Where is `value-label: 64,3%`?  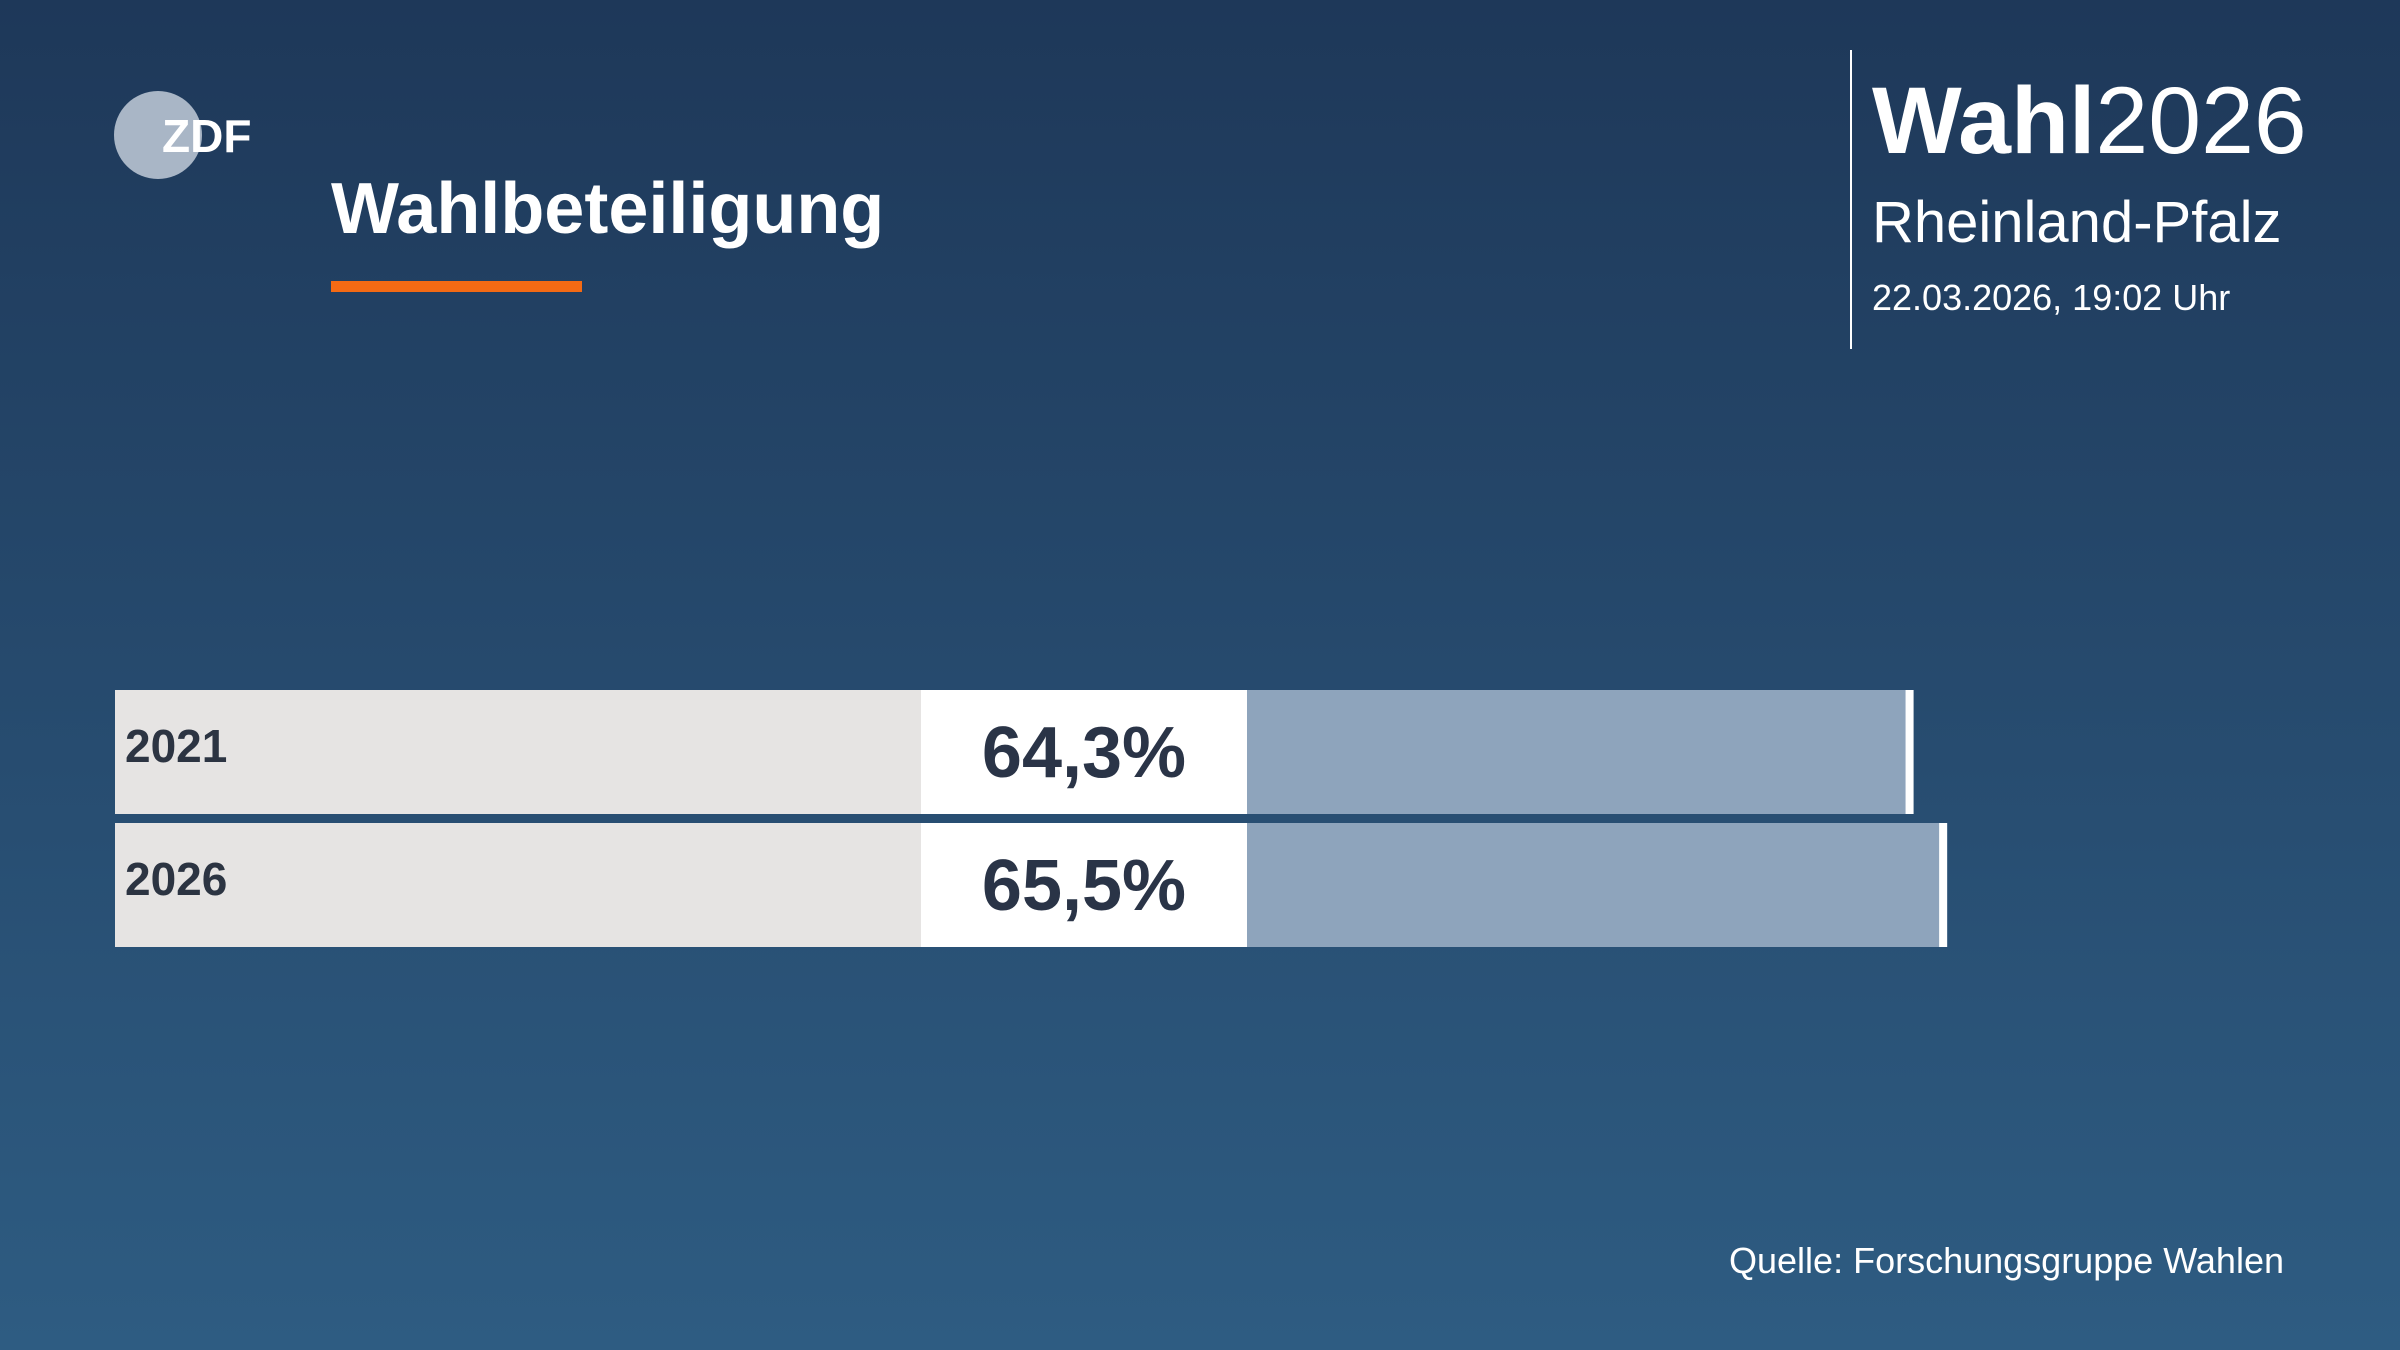 value-label: 64,3% is located at coordinates (1084, 753).